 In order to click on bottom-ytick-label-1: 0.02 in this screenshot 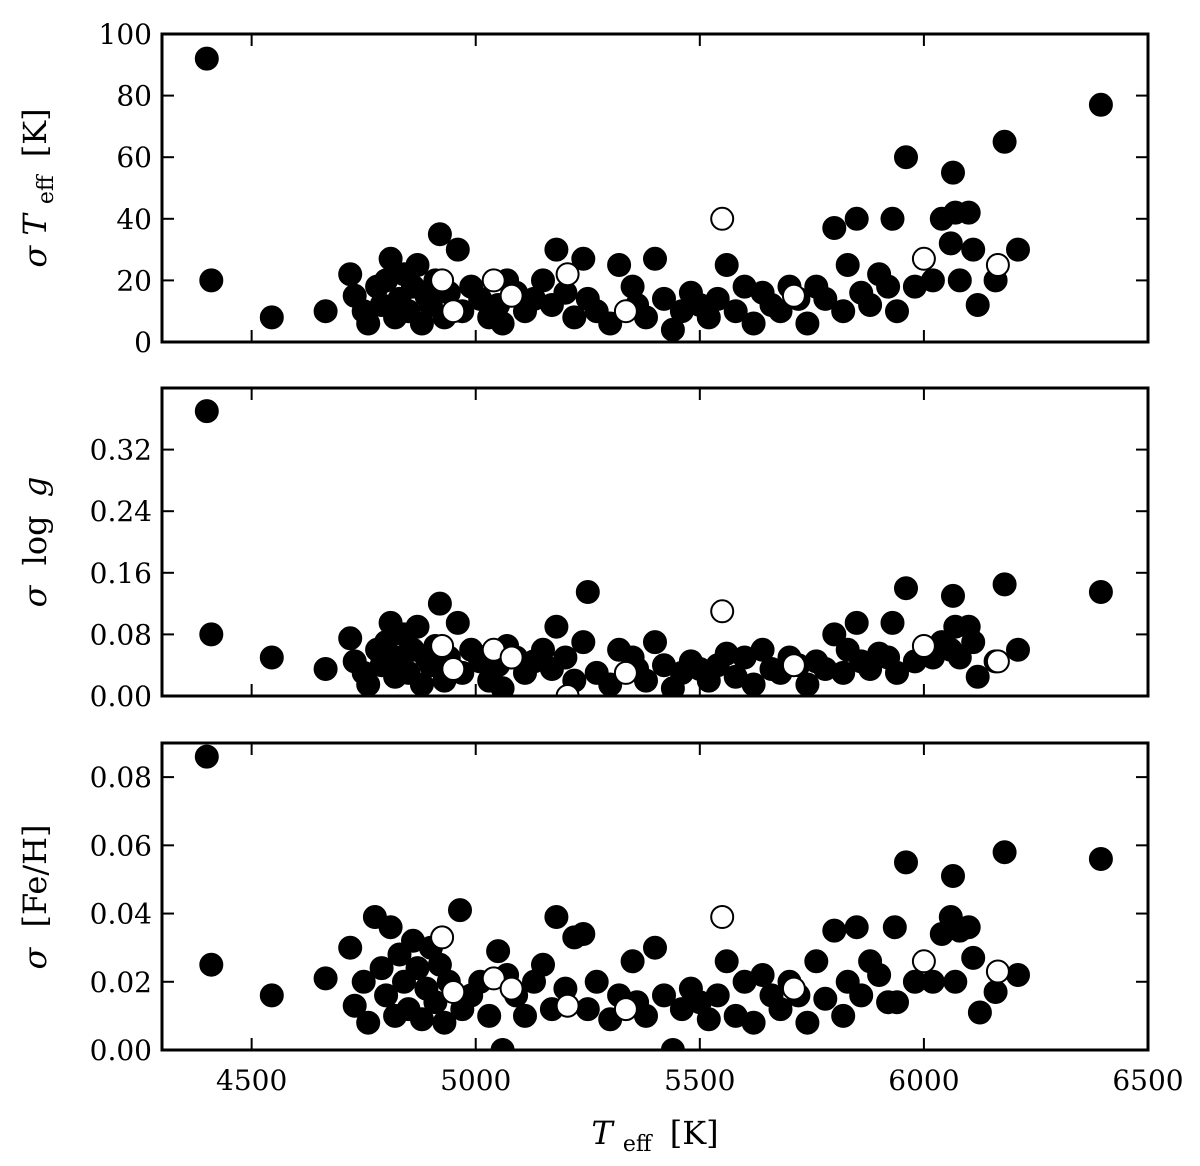, I will do `click(121, 982)`.